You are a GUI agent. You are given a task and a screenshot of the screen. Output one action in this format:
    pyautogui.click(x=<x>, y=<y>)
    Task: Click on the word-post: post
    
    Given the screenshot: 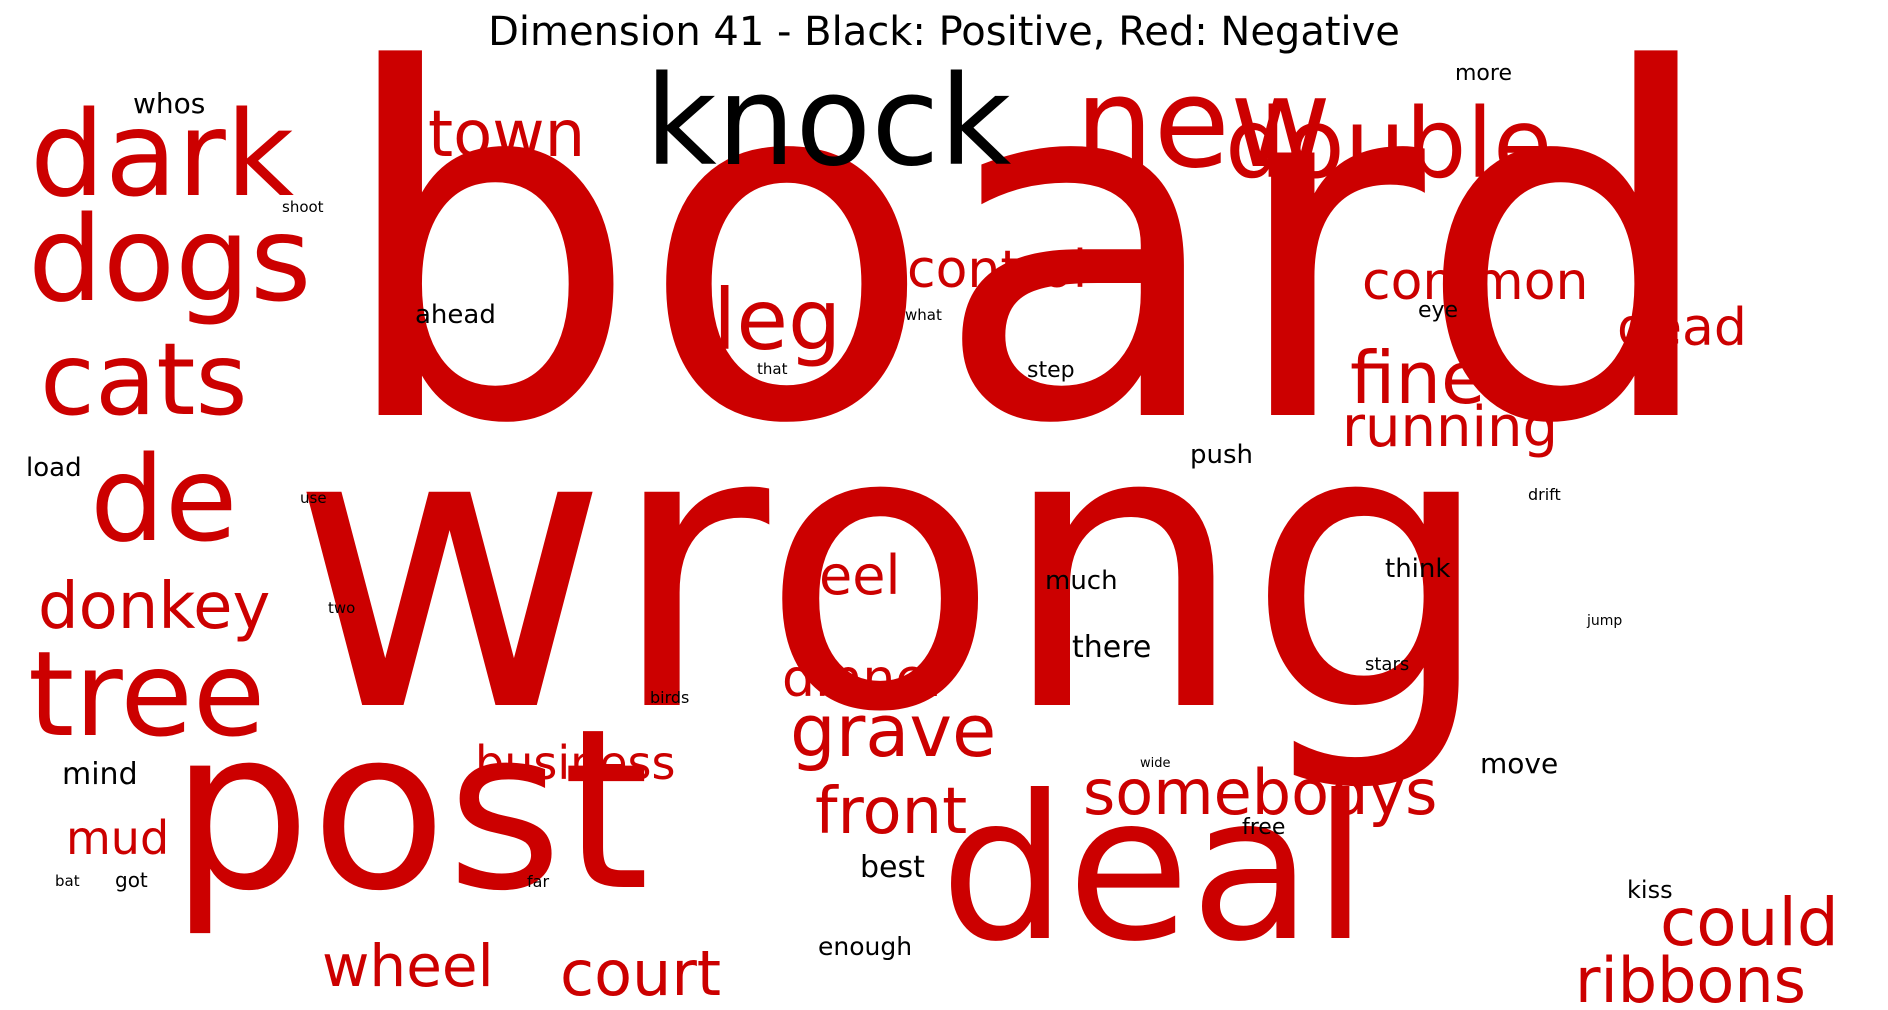 What is the action you would take?
    pyautogui.click(x=410, y=811)
    